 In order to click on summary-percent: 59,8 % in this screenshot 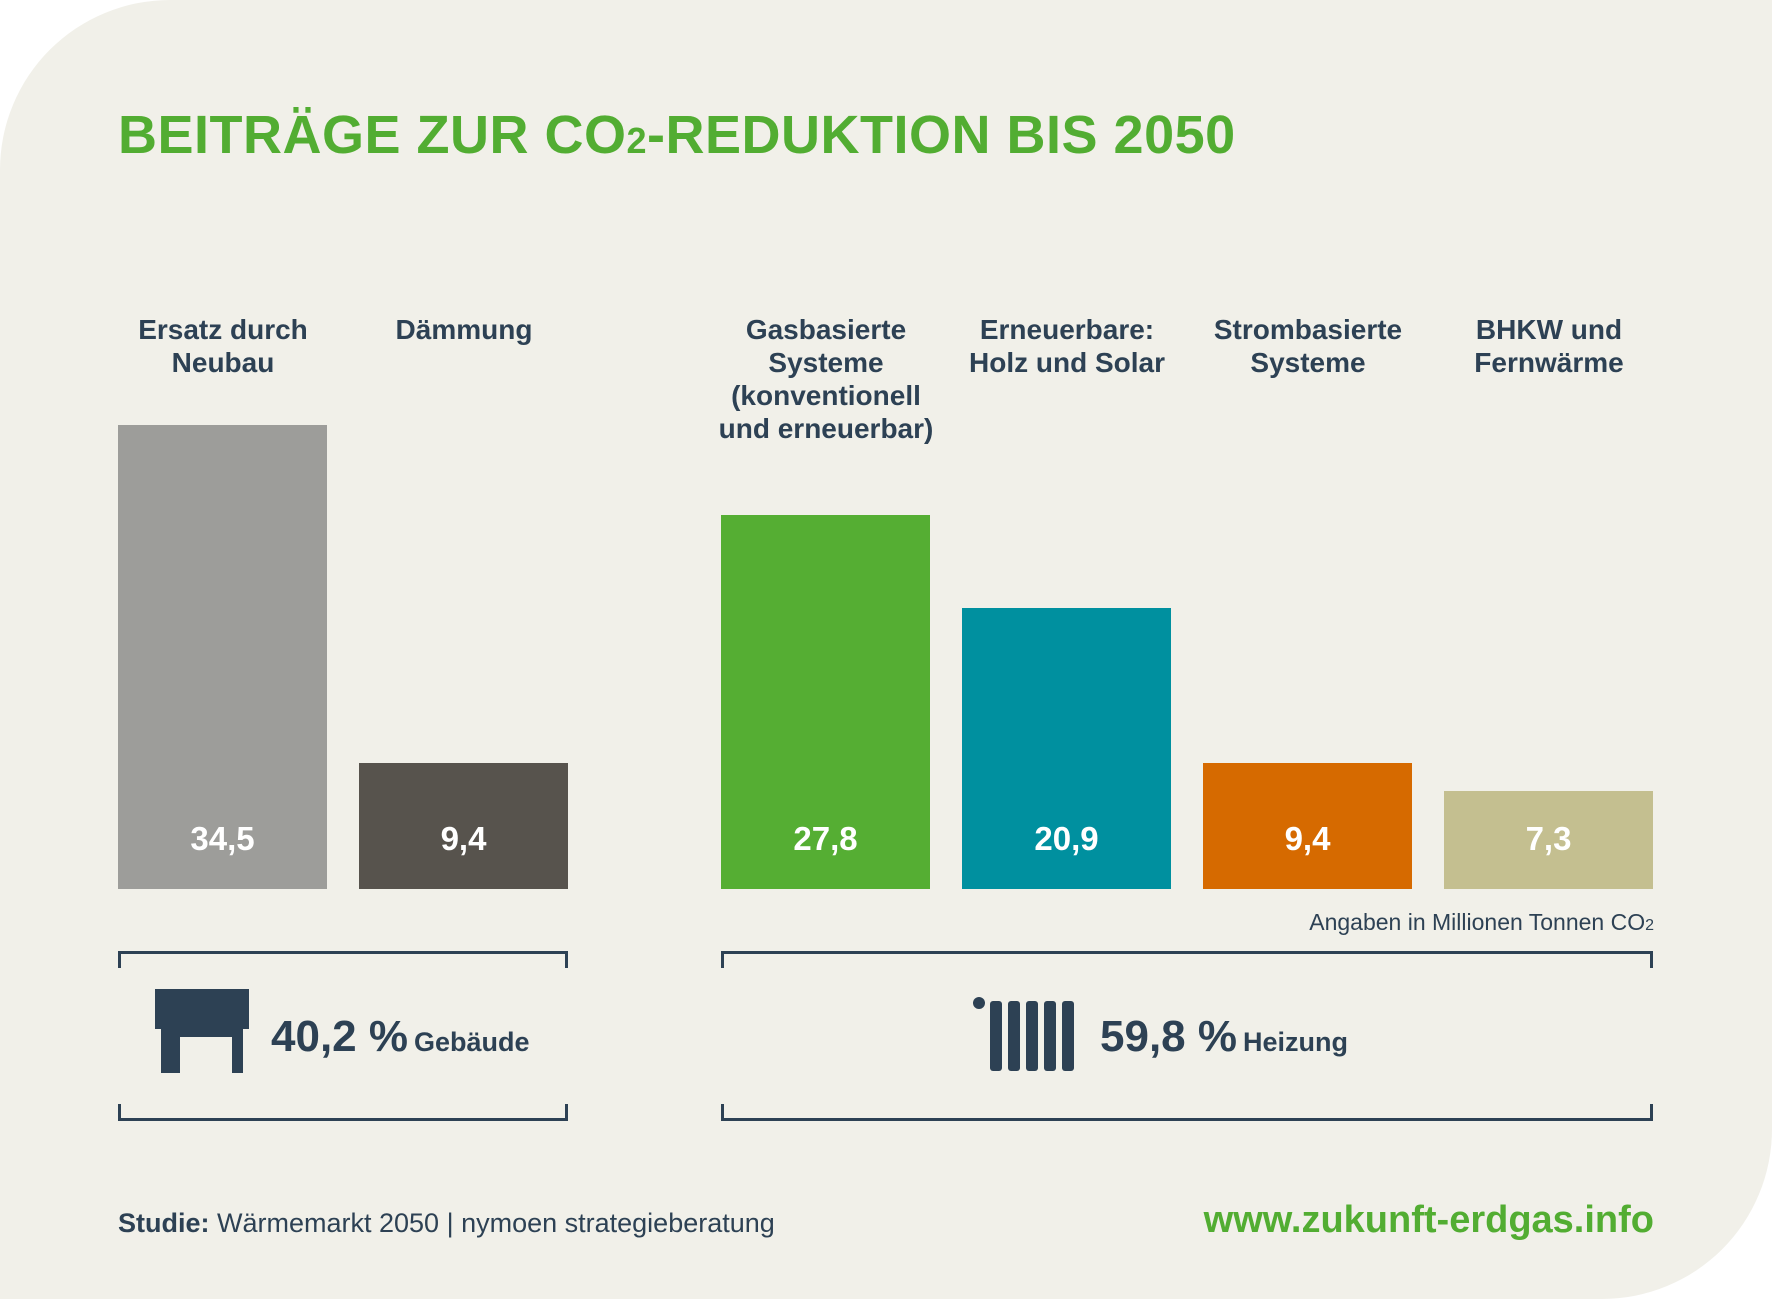, I will do `click(1168, 1036)`.